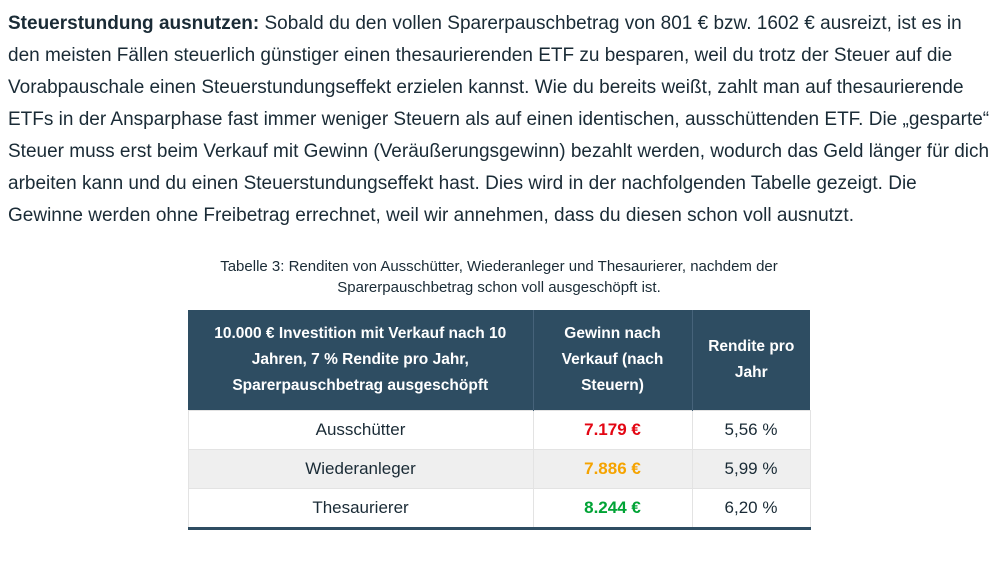 The height and width of the screenshot is (584, 1000). Describe the element at coordinates (612, 360) in the screenshot. I see `header-cell-gewinn: Gewinn nach Verkauf (nach Steuern)` at that location.